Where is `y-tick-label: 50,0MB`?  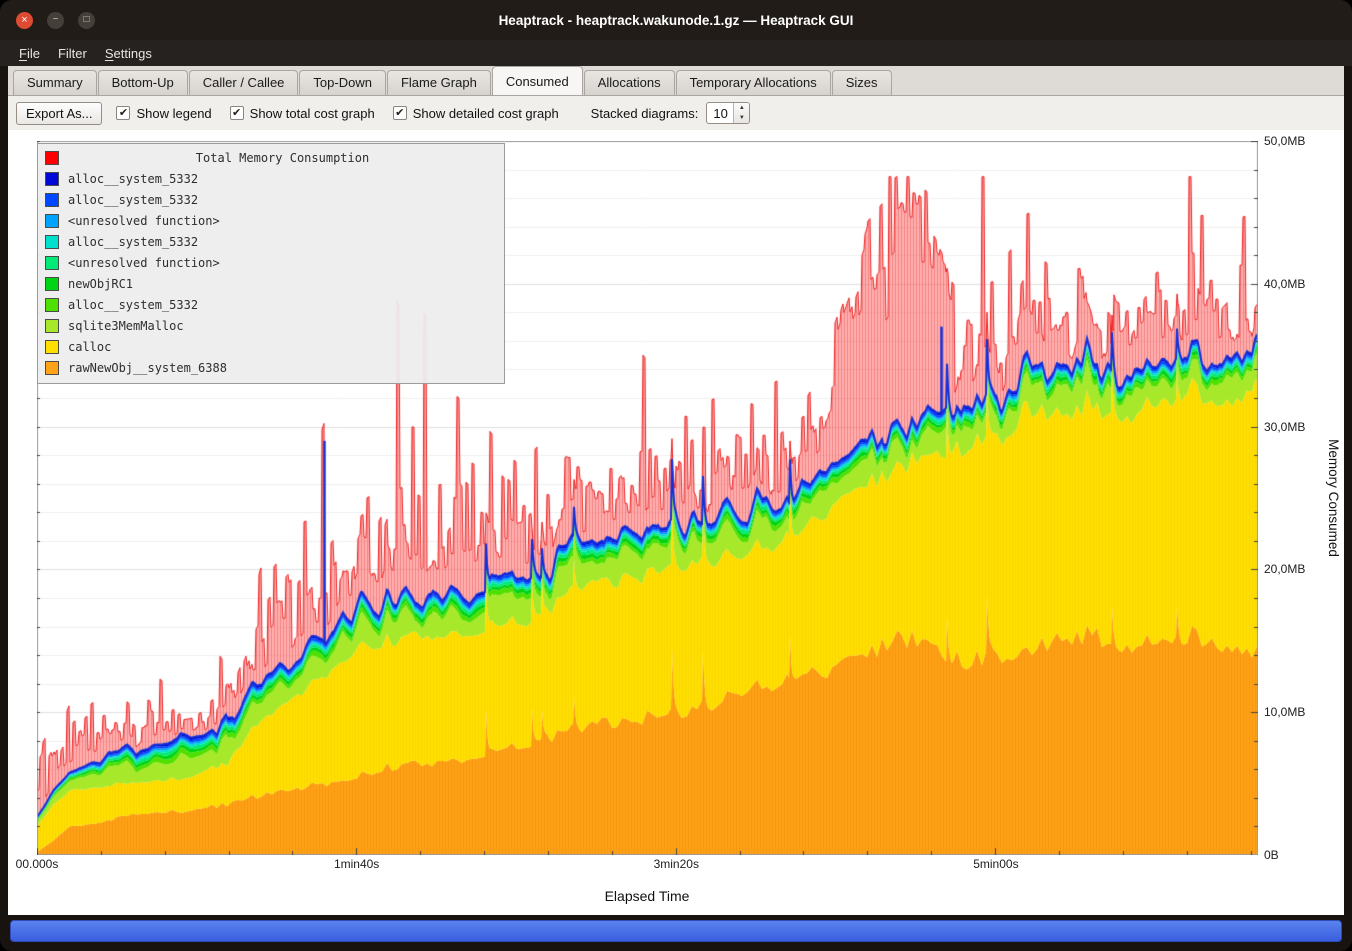 y-tick-label: 50,0MB is located at coordinates (1285, 141).